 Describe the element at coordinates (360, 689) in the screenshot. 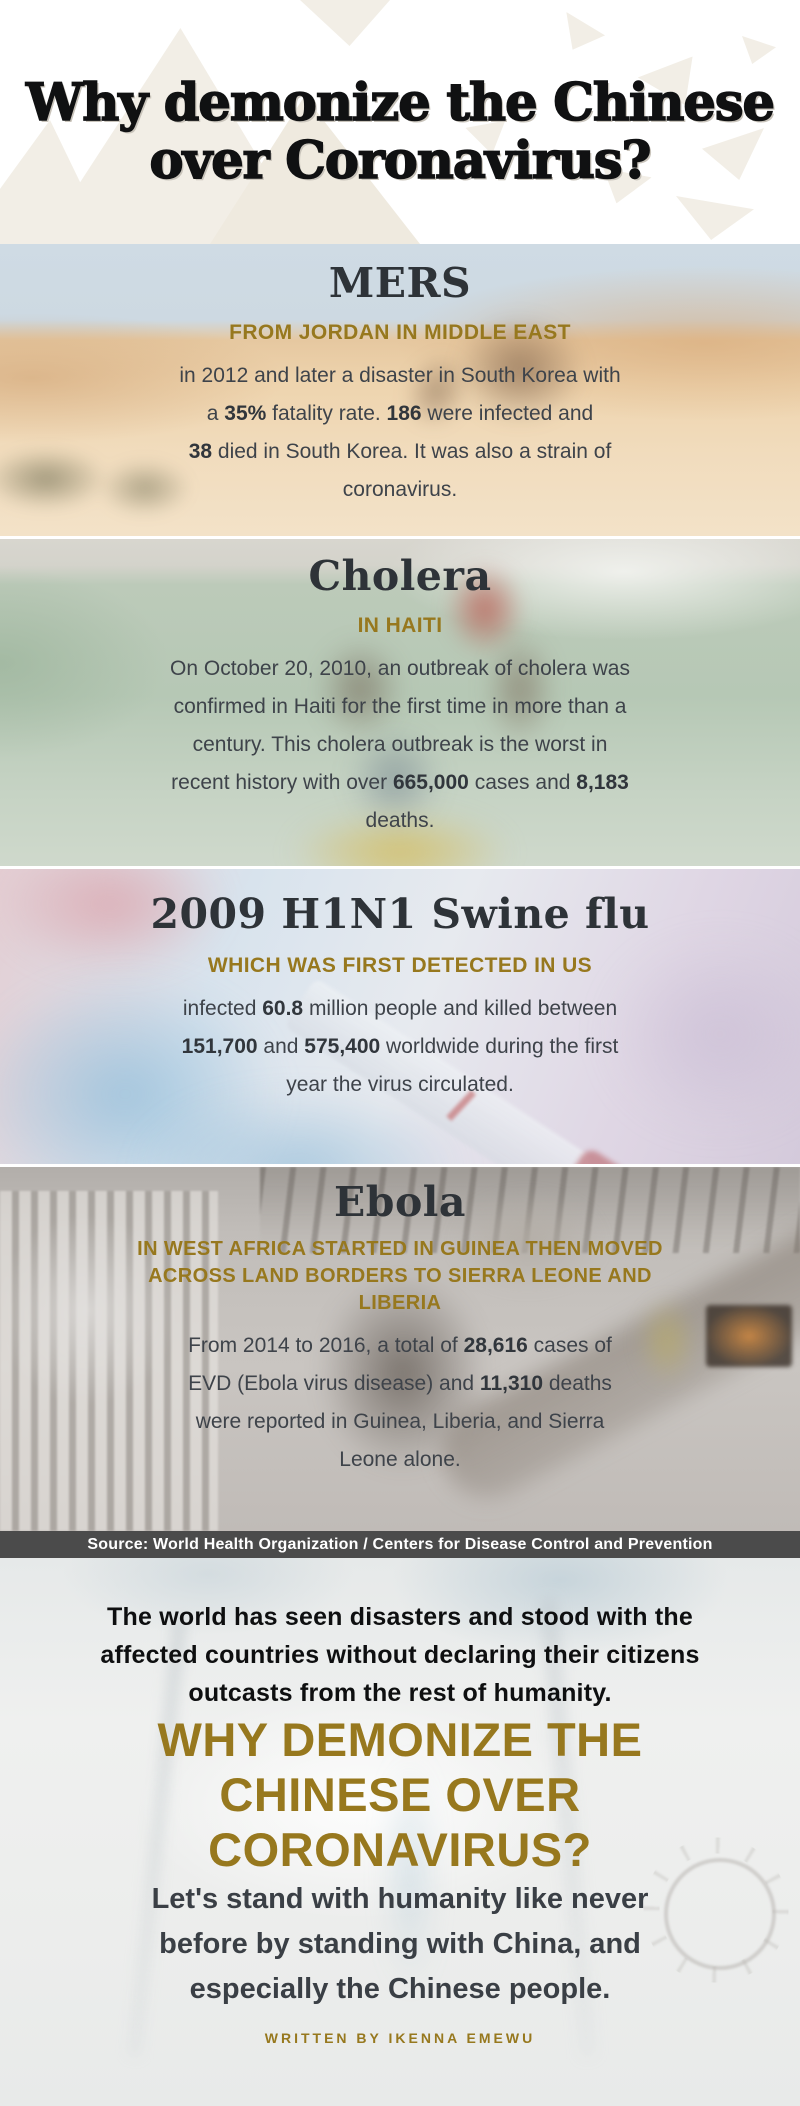

I see `child-figure-shape` at that location.